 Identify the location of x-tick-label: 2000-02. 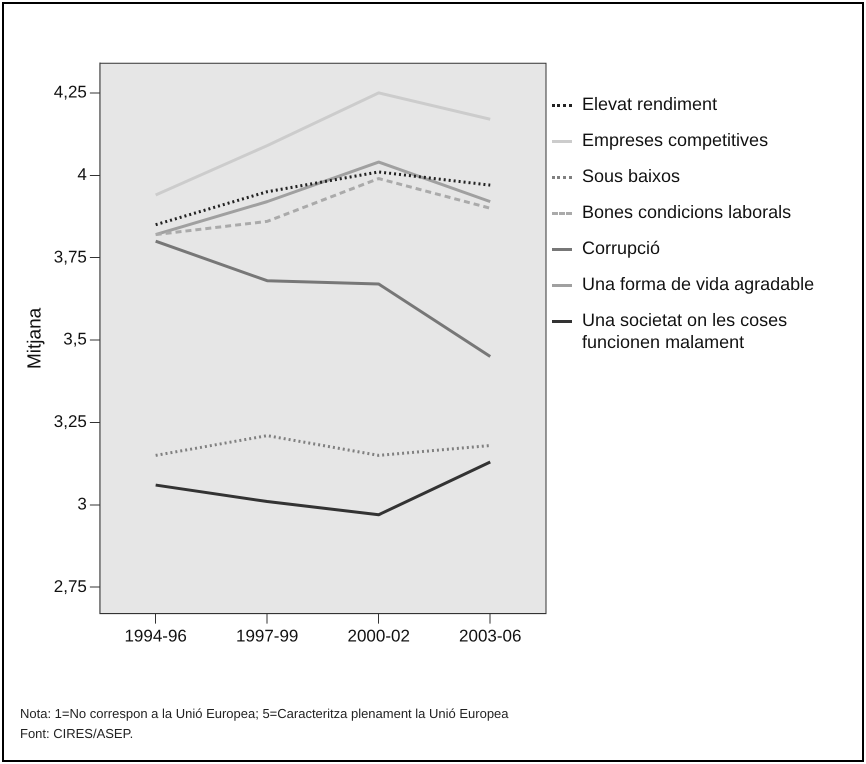
(379, 636).